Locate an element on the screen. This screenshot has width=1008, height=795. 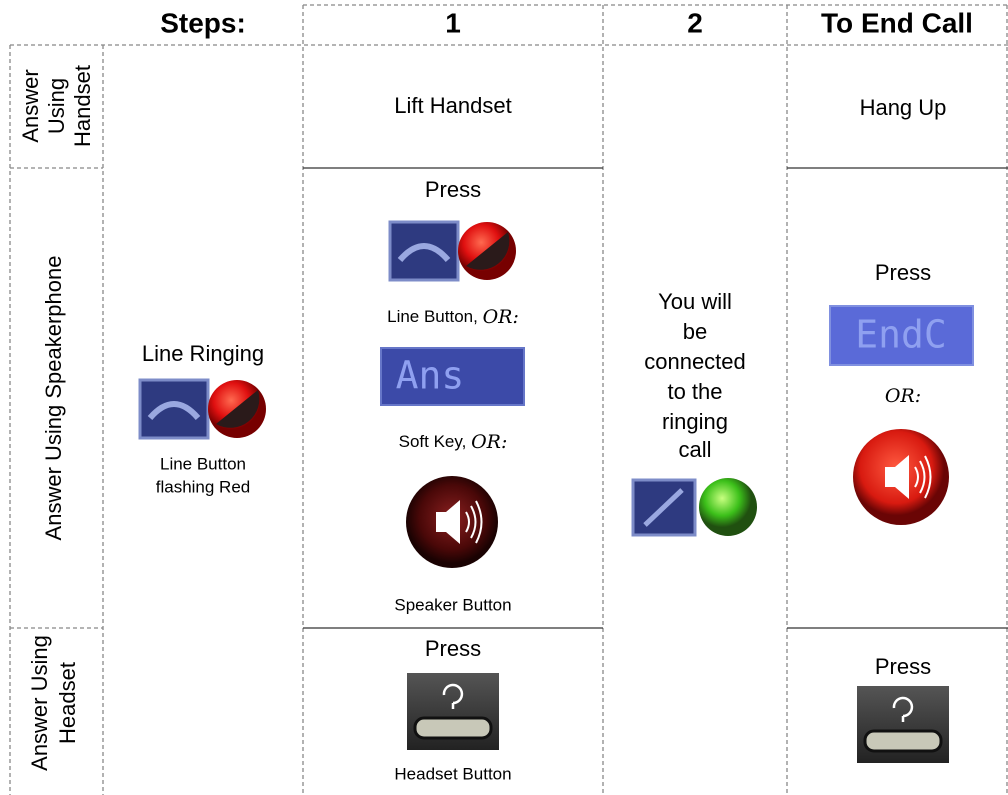
header-cell: 2 is located at coordinates (695, 22).